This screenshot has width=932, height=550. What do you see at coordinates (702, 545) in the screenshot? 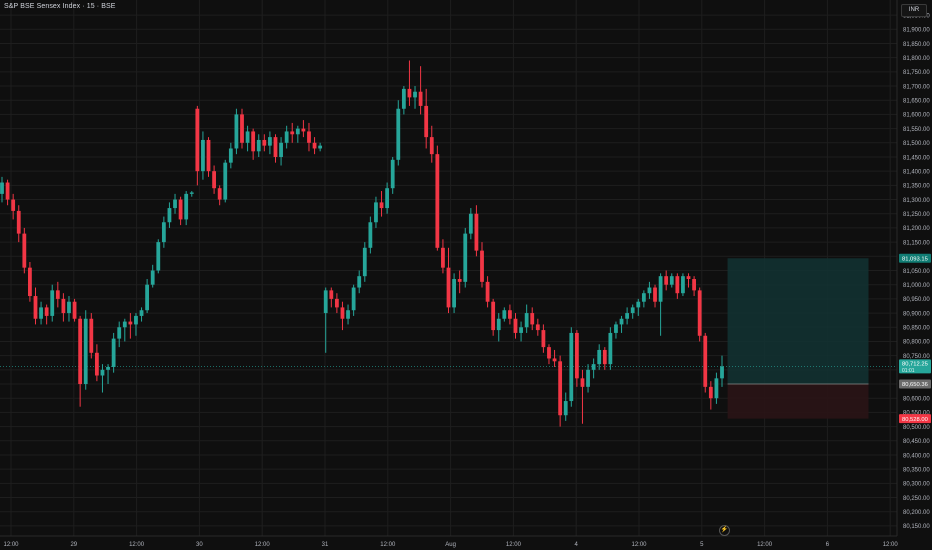
I see `time-tick-label: 5` at bounding box center [702, 545].